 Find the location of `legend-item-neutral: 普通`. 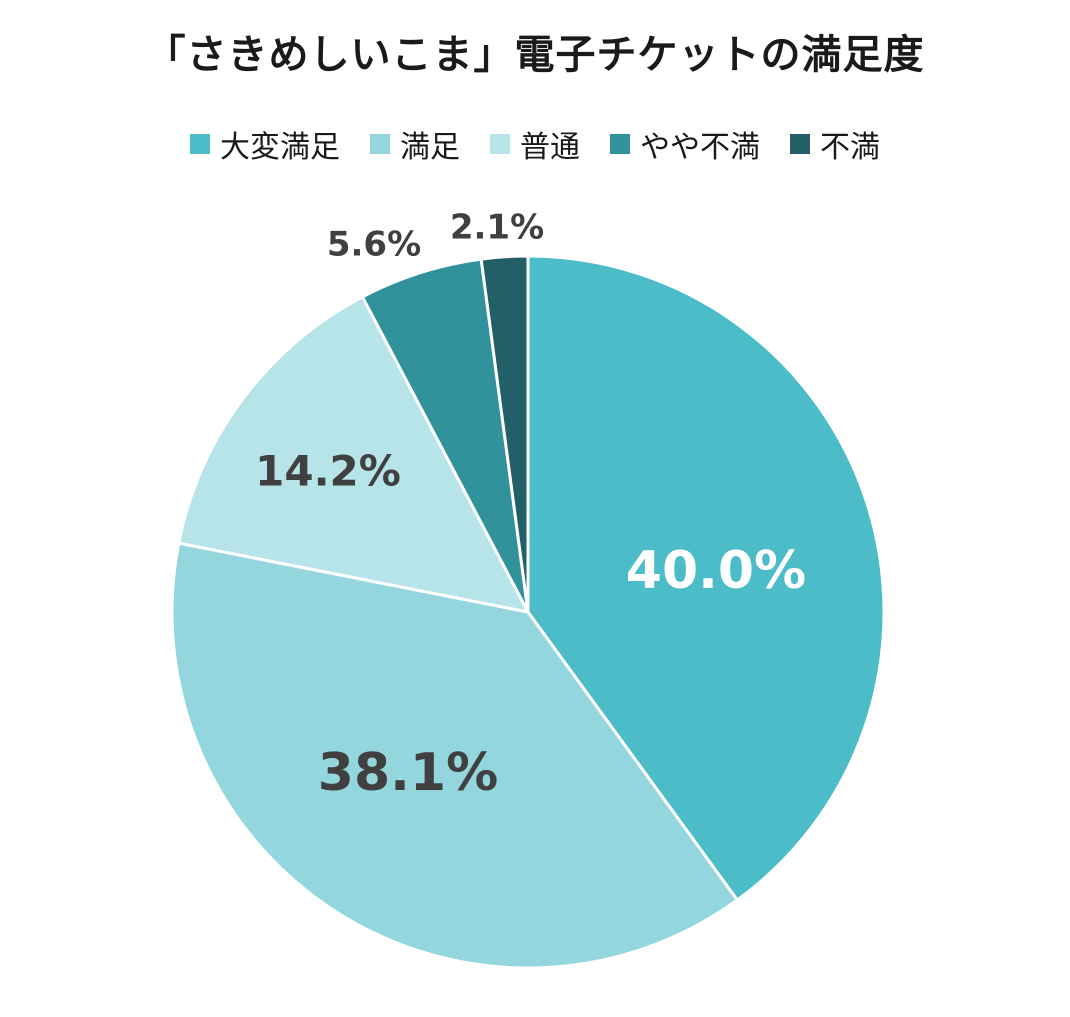

legend-item-neutral: 普通 is located at coordinates (535, 144).